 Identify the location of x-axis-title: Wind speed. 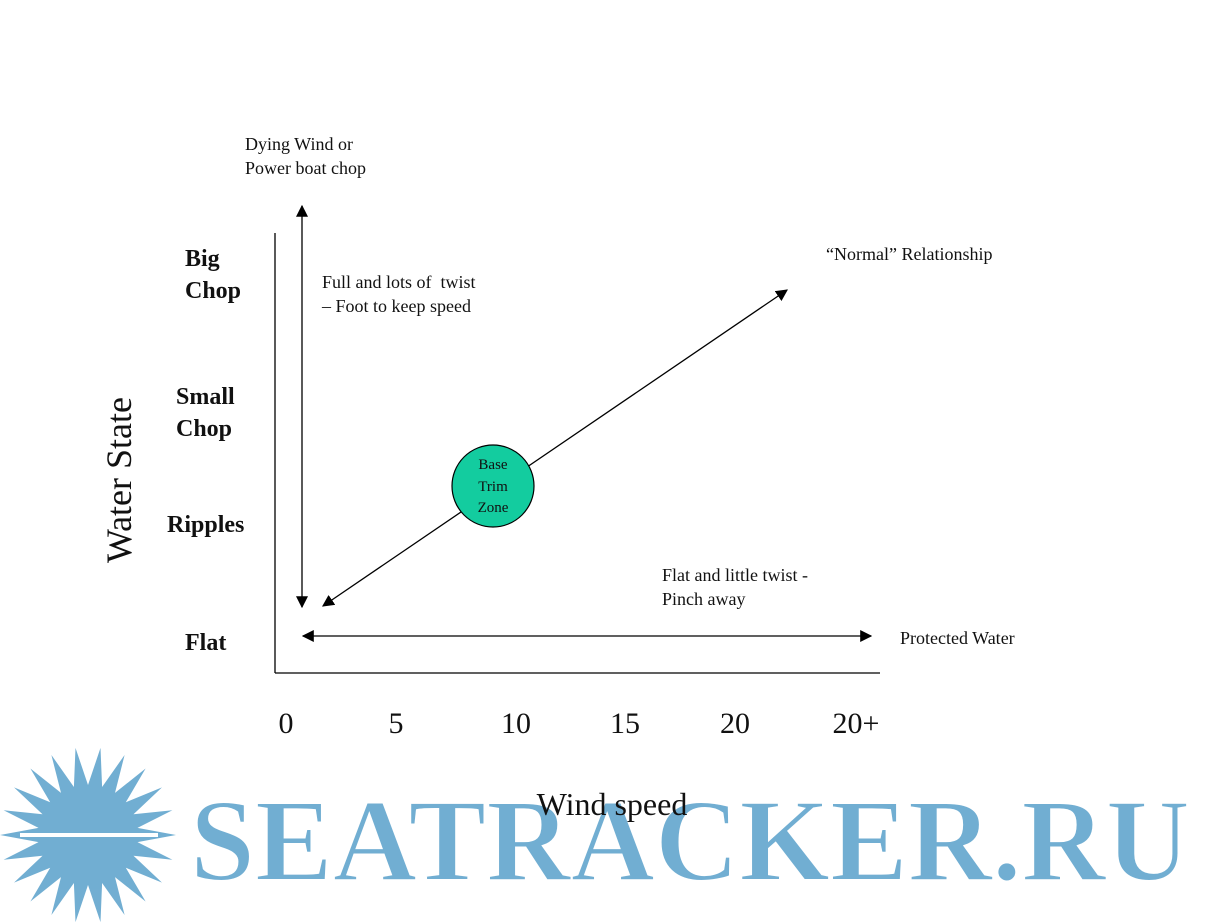
(612, 804).